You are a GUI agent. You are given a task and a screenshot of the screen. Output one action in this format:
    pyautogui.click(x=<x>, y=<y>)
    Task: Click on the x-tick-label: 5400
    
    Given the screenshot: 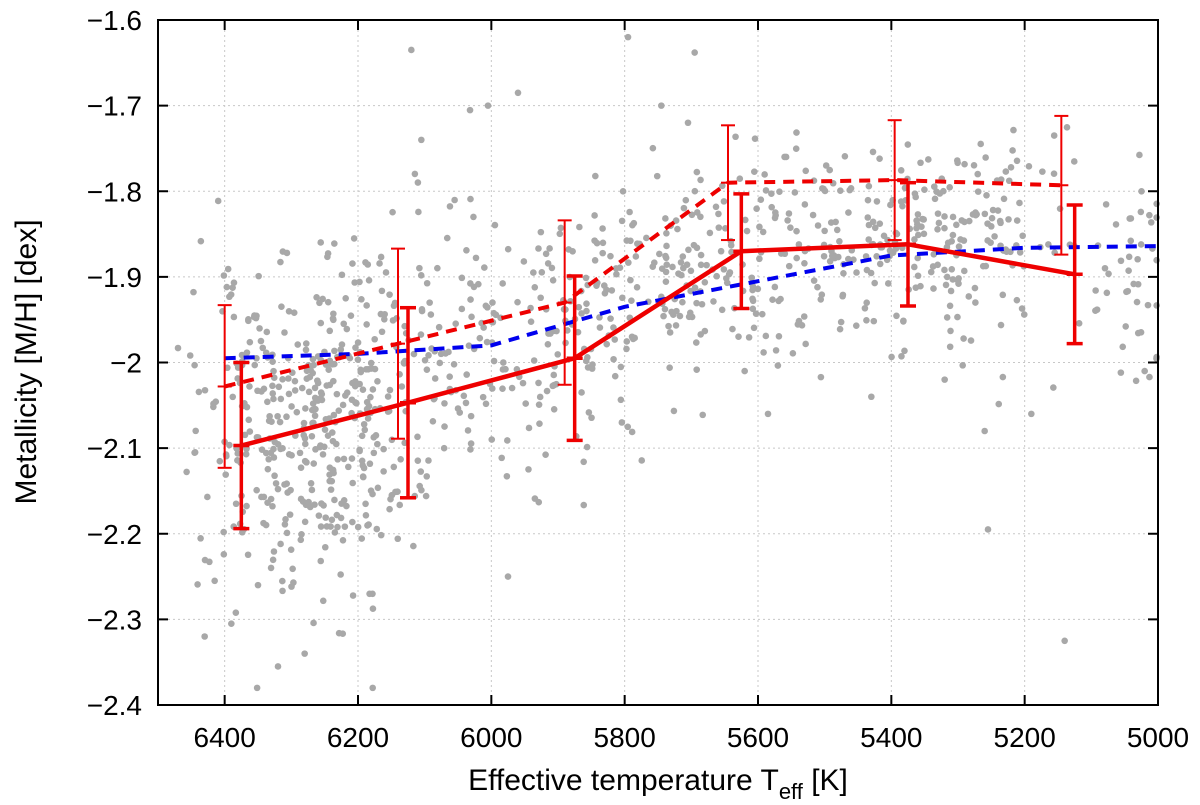 What is the action you would take?
    pyautogui.click(x=891, y=737)
    